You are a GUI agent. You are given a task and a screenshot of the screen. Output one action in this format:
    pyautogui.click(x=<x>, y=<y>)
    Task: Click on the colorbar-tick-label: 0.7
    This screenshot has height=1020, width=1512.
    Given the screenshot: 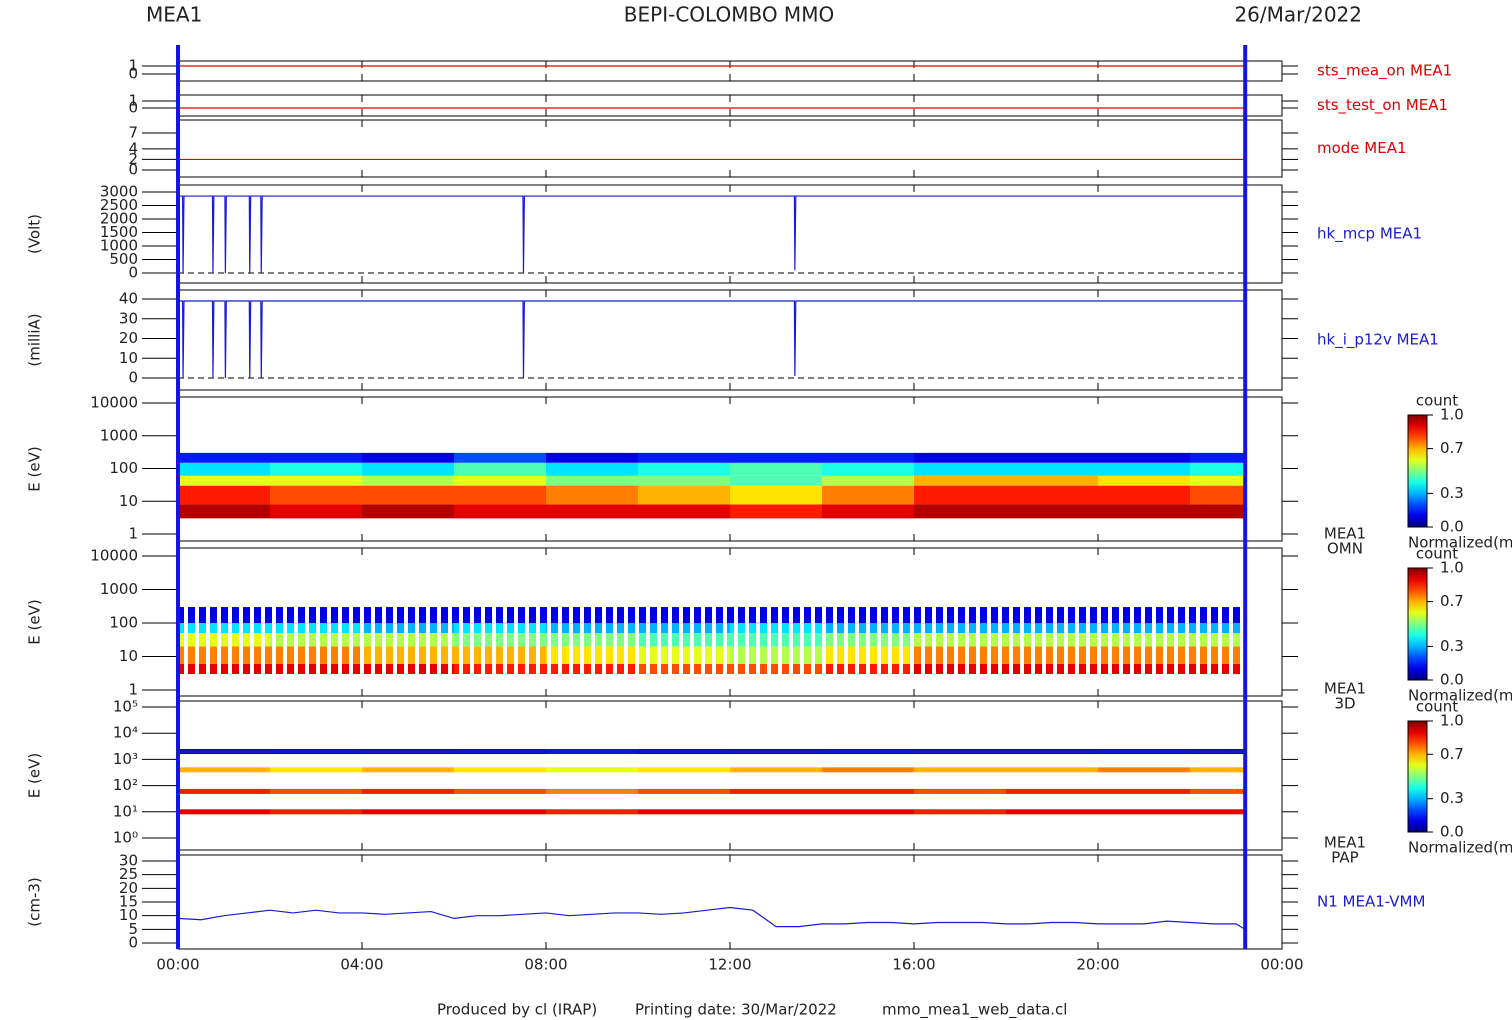 What is the action you would take?
    pyautogui.click(x=1452, y=601)
    